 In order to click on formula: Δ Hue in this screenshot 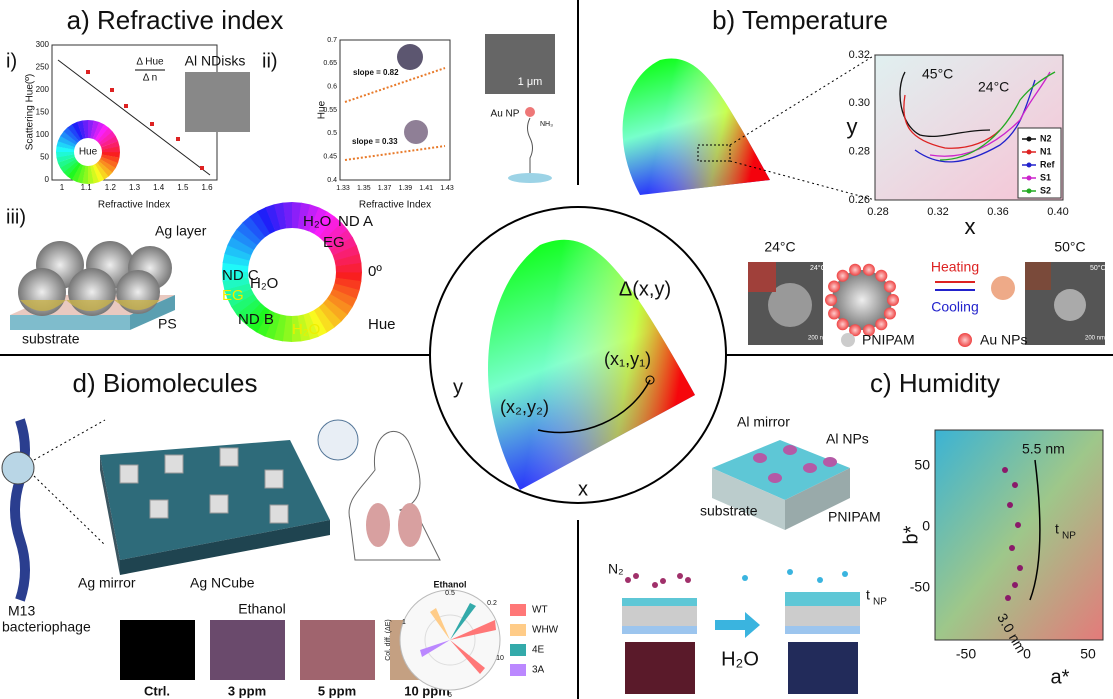, I will do `click(150, 62)`.